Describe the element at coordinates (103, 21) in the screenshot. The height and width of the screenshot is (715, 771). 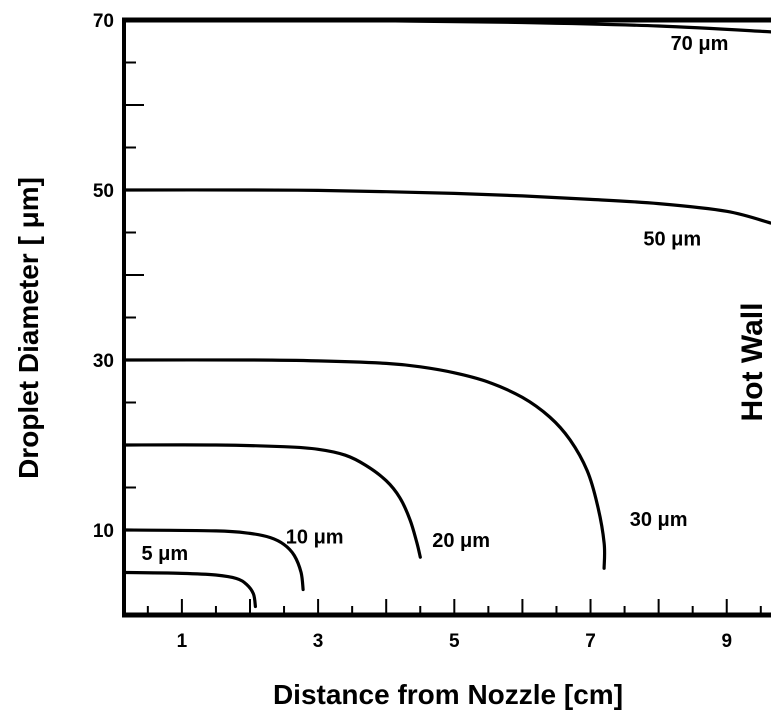
I see `y-tick-label: 70` at that location.